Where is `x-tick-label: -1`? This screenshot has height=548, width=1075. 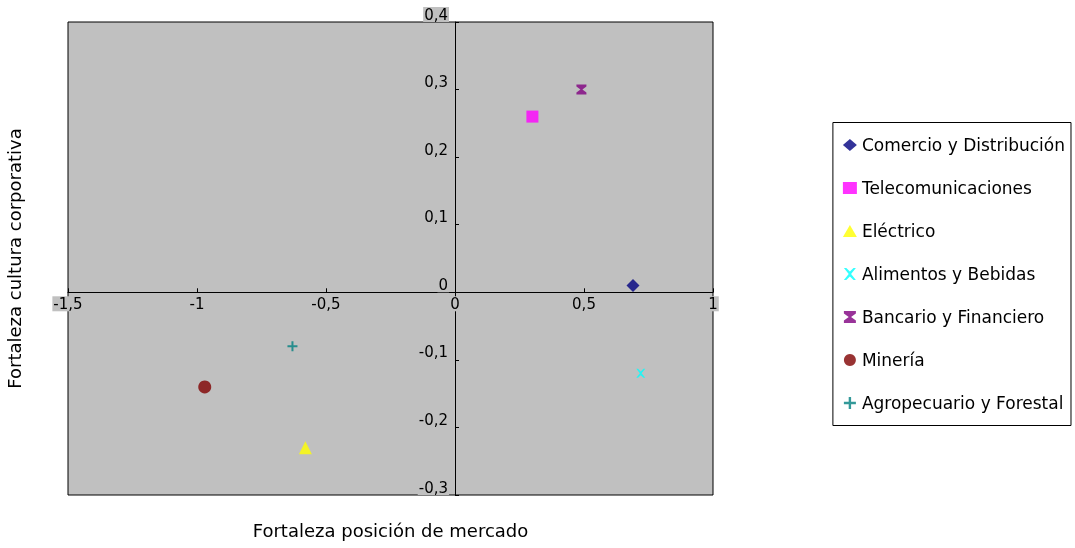 x-tick-label: -1 is located at coordinates (197, 303).